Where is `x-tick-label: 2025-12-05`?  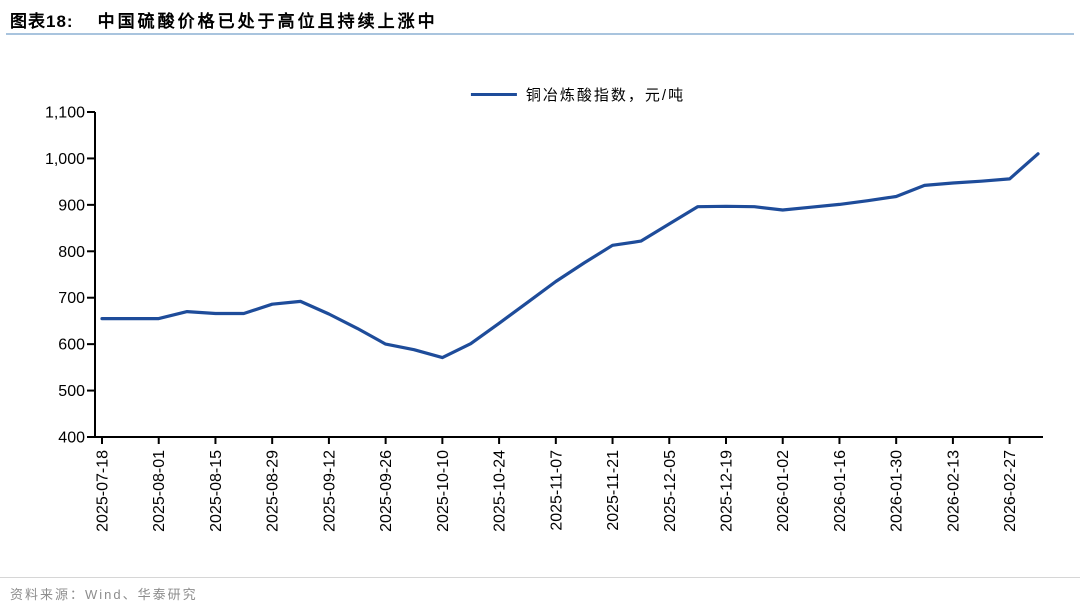 x-tick-label: 2025-12-05 is located at coordinates (670, 491).